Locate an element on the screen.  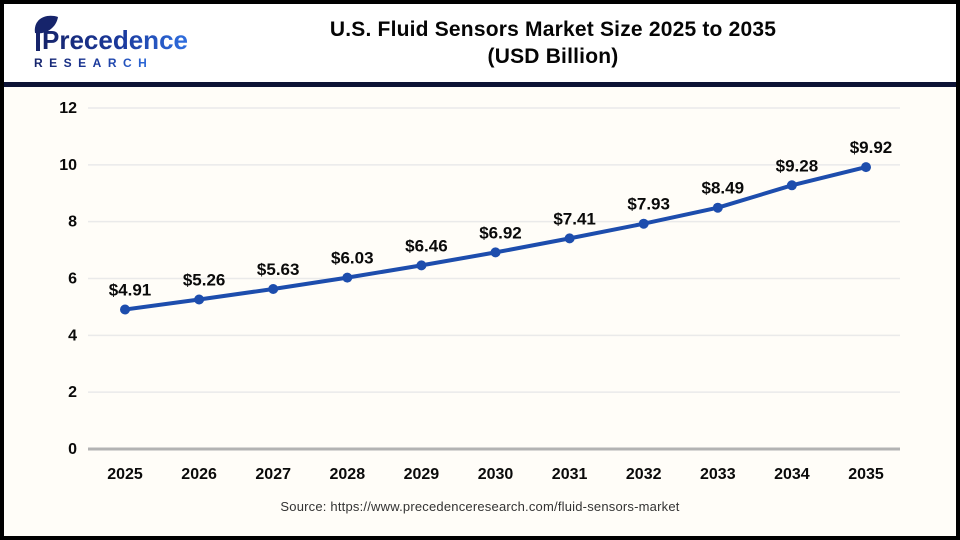
x-tick-label: 2034 is located at coordinates (792, 474).